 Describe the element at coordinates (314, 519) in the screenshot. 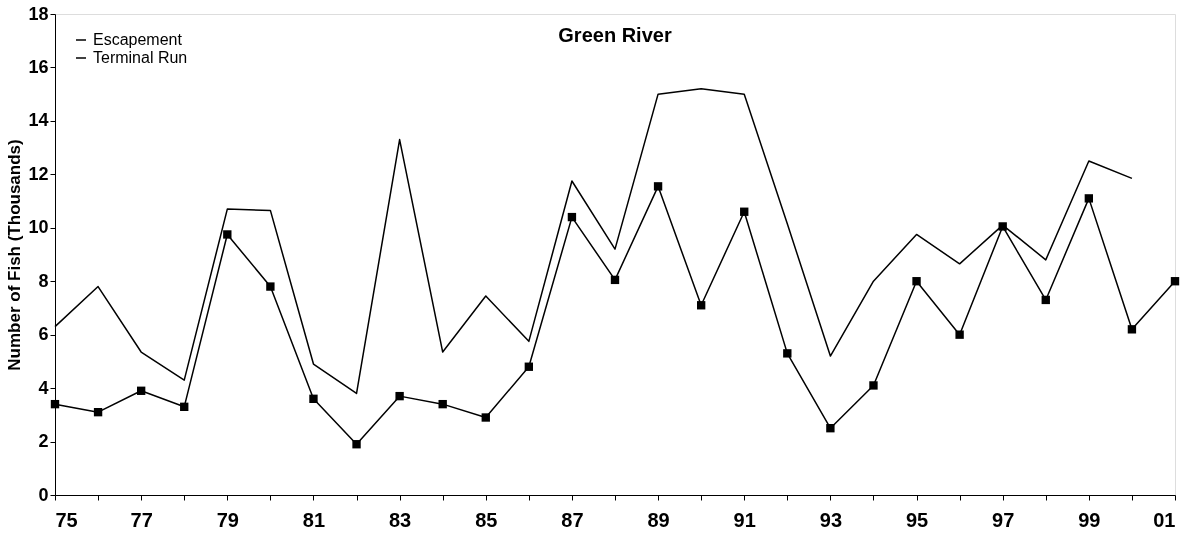

I see `x-tick-label: 81` at that location.